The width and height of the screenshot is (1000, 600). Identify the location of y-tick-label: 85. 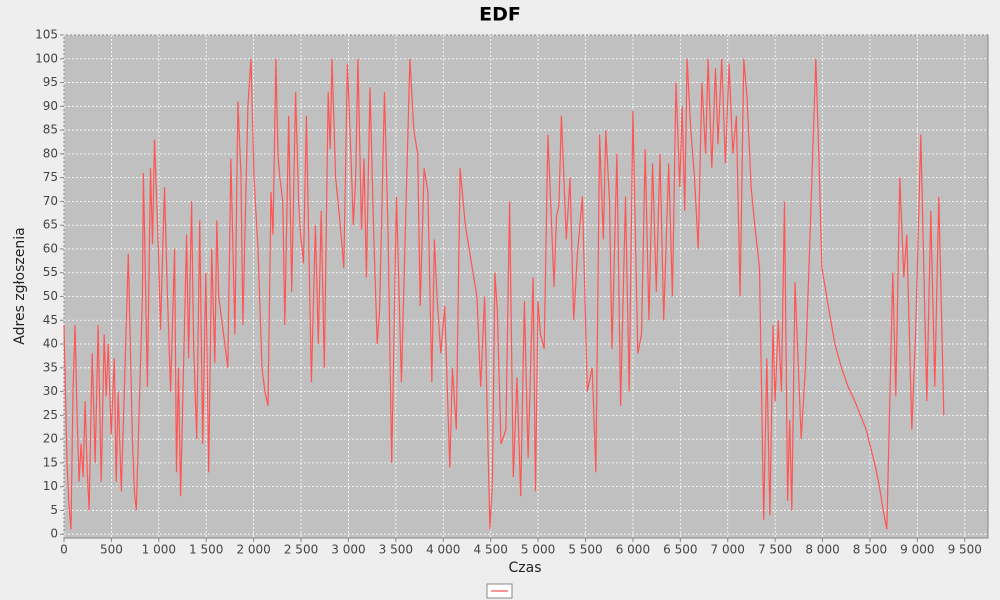
(50, 130).